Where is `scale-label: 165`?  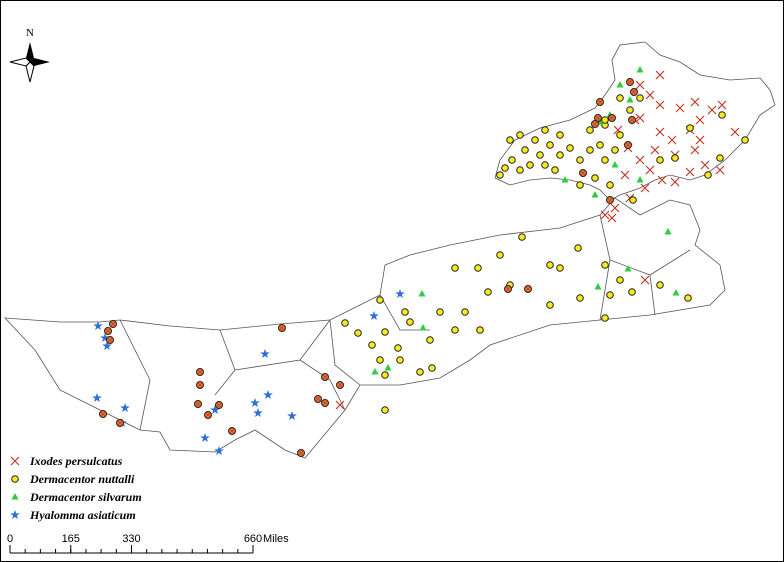
scale-label: 165 is located at coordinates (71, 539).